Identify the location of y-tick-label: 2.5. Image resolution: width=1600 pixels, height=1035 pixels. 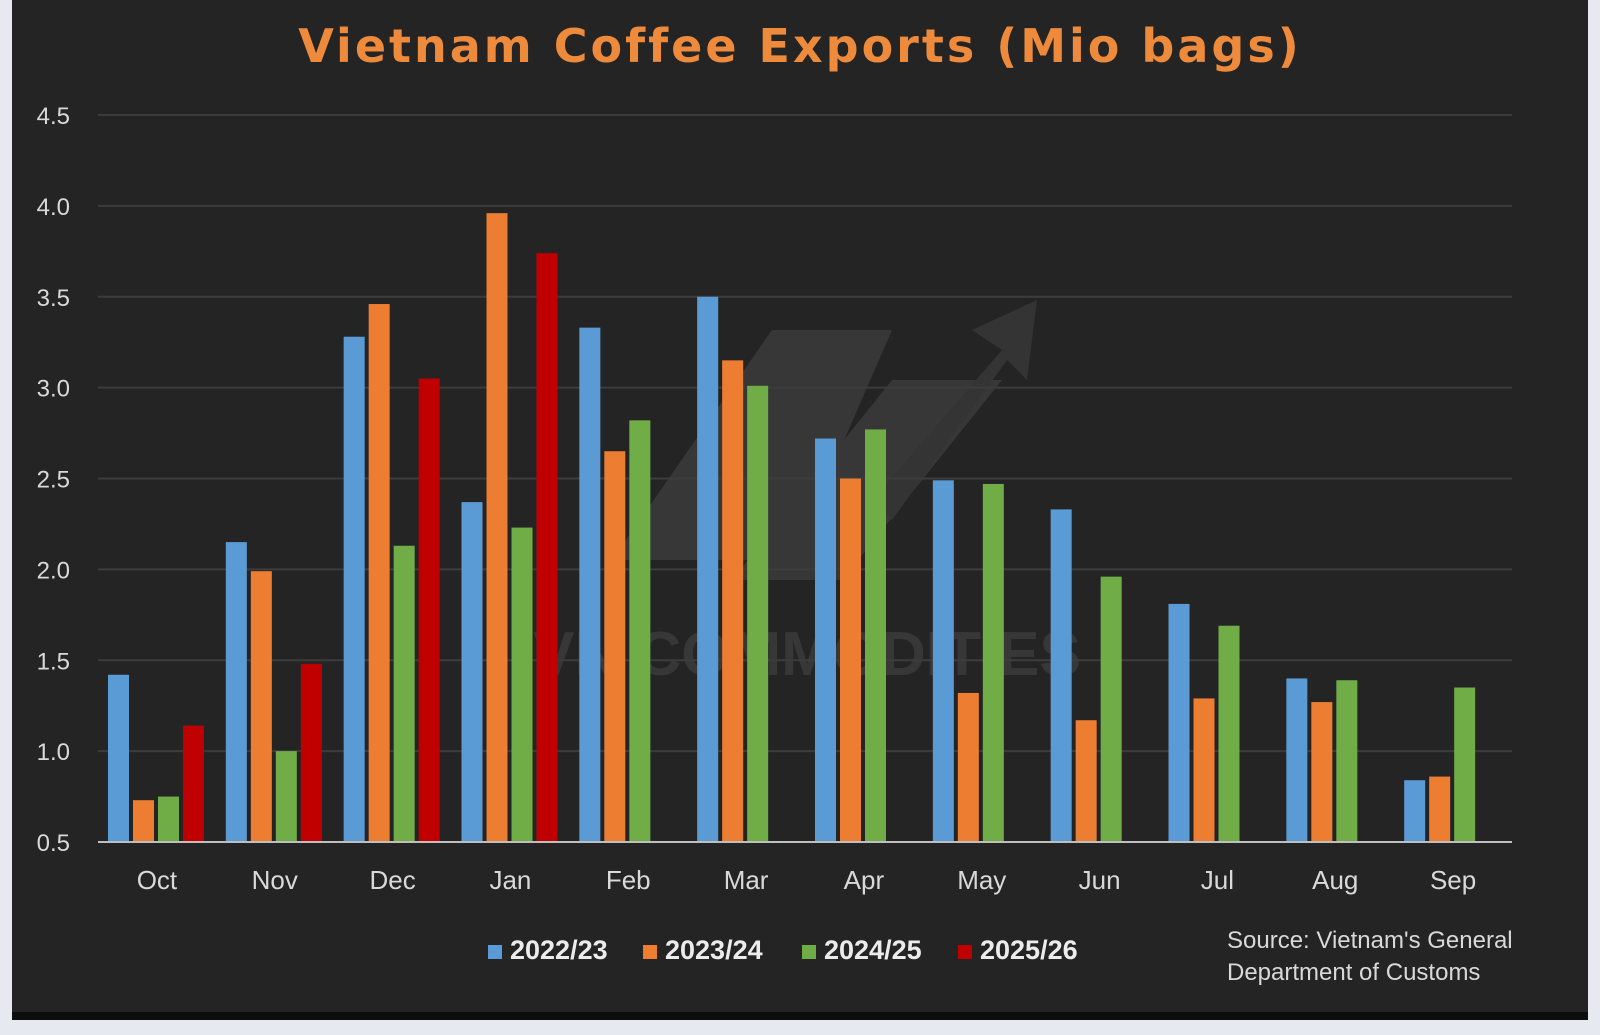
(53, 480).